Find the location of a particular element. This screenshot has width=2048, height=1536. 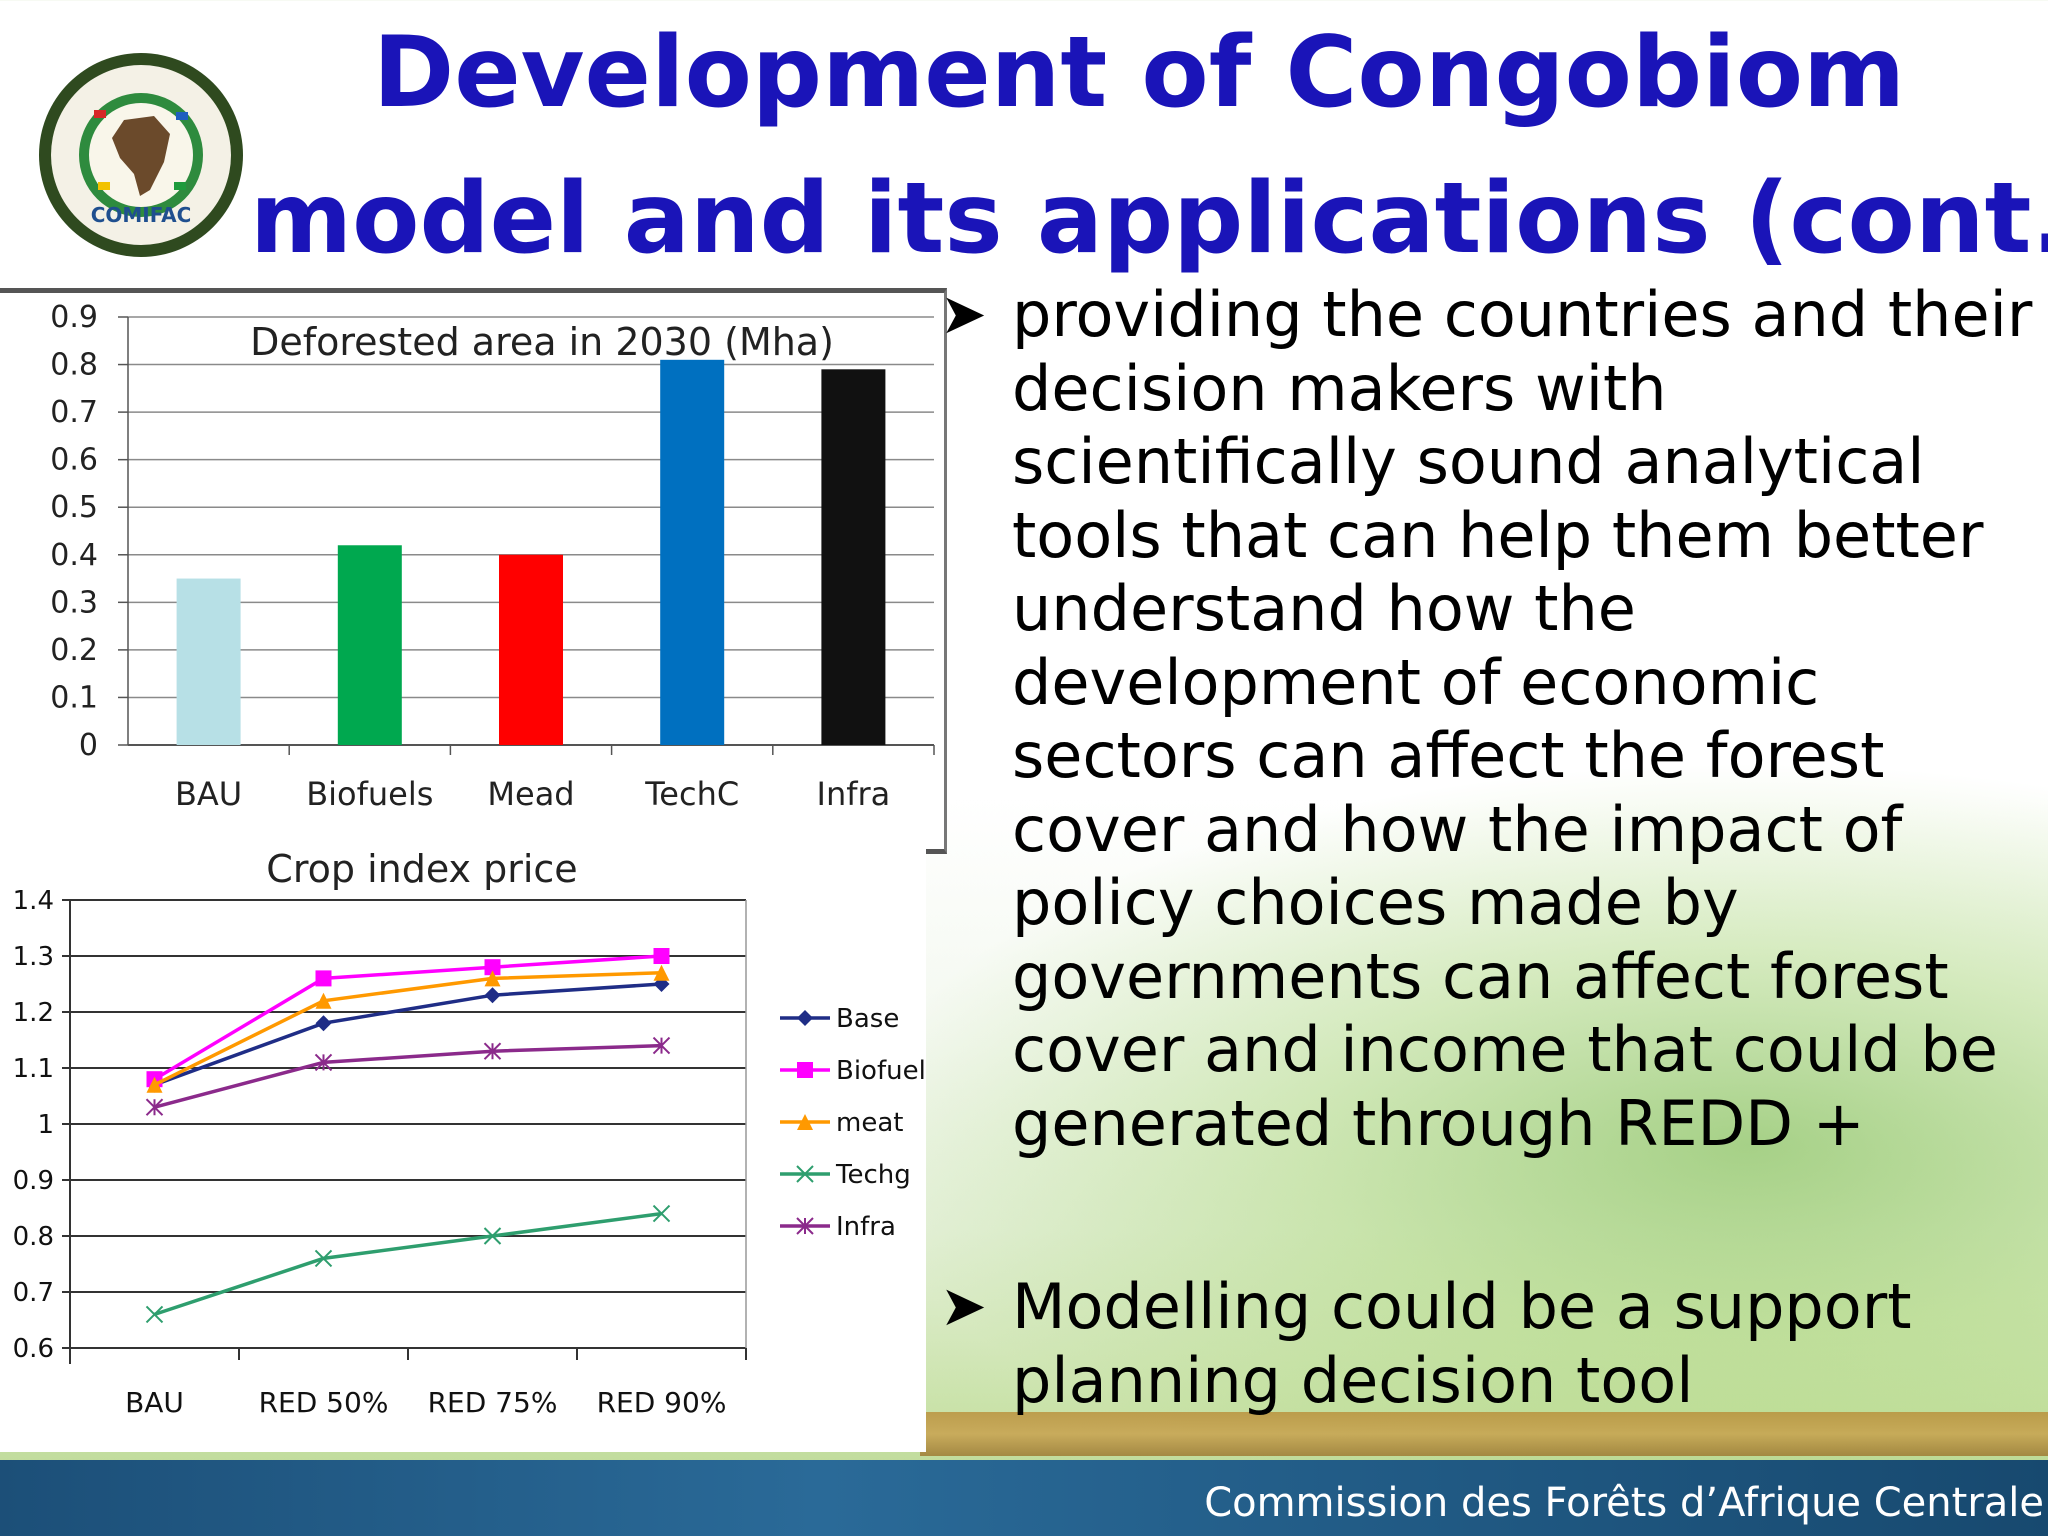

y-tick-label: 0.2 is located at coordinates (74, 650).